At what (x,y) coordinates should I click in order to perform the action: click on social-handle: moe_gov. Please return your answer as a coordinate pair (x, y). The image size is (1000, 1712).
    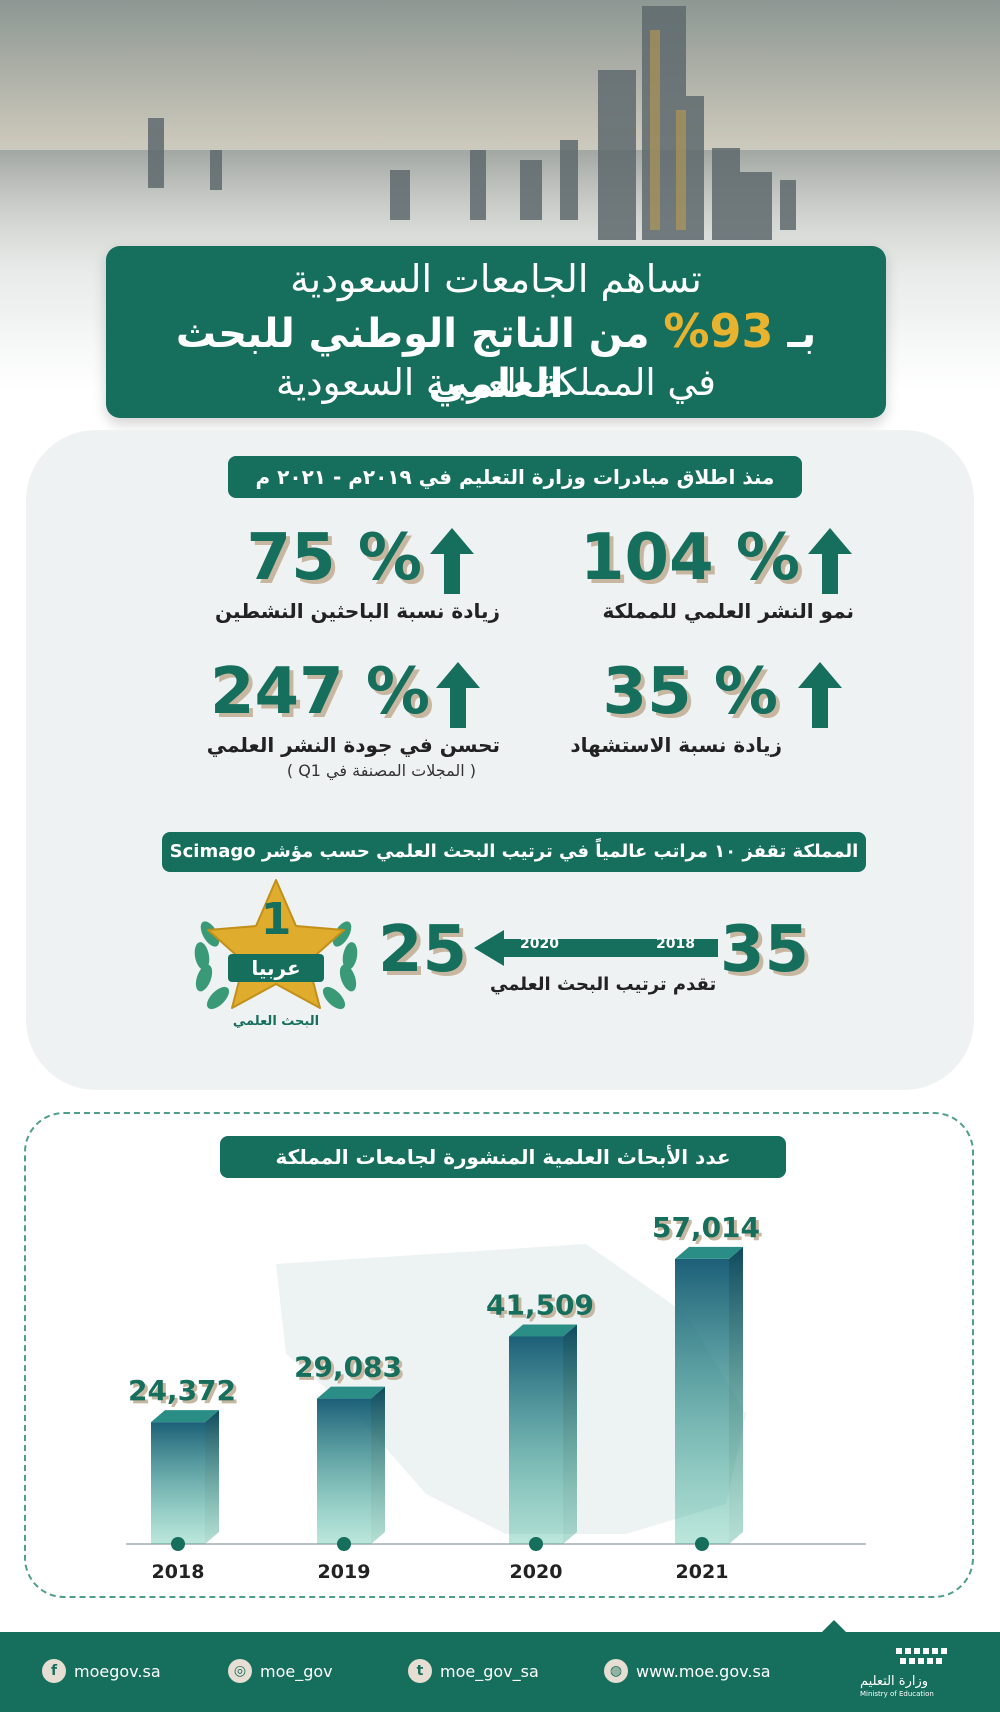
    Looking at the image, I should click on (296, 1671).